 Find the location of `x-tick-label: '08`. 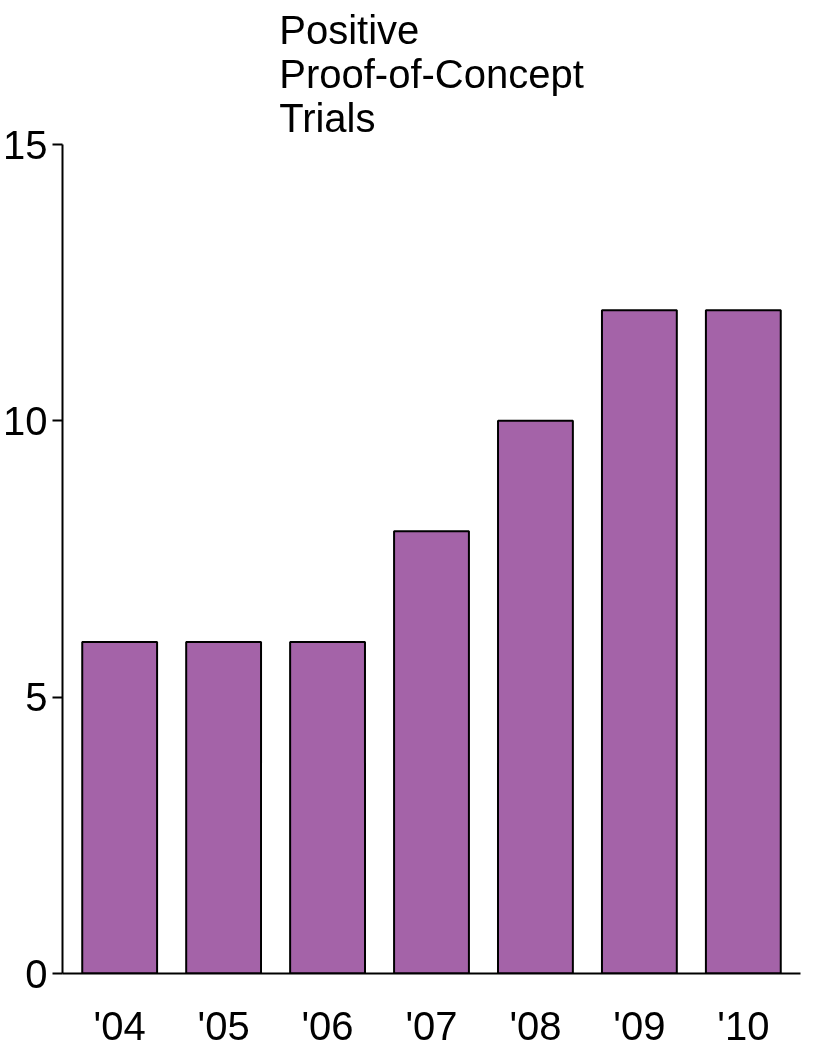

x-tick-label: '08 is located at coordinates (535, 1025).